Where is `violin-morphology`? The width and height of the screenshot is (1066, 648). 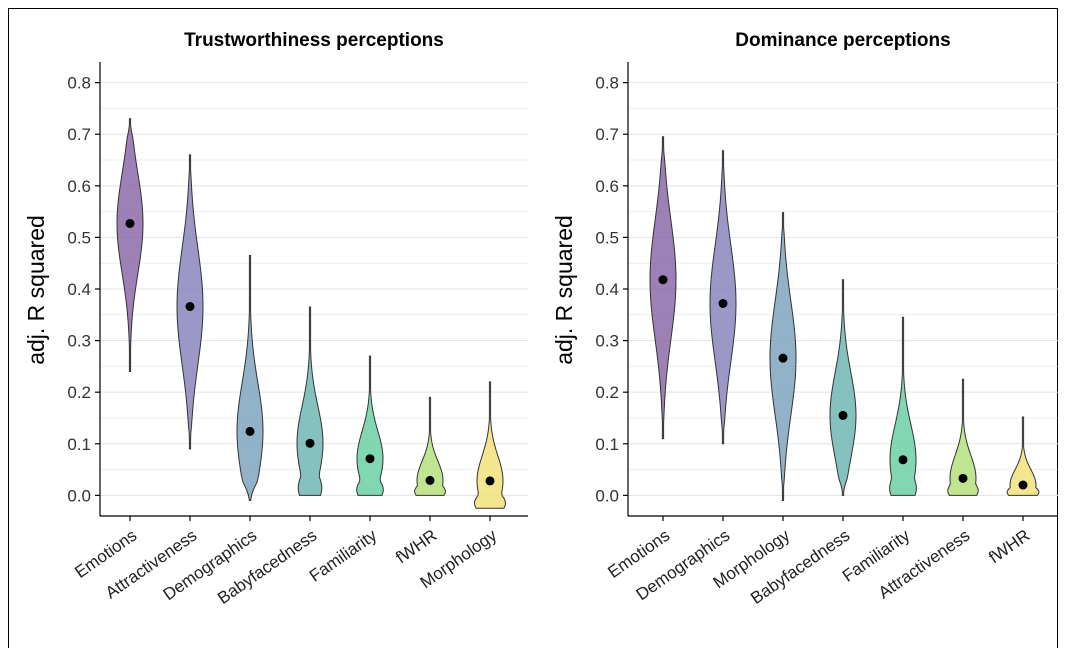 violin-morphology is located at coordinates (490, 445).